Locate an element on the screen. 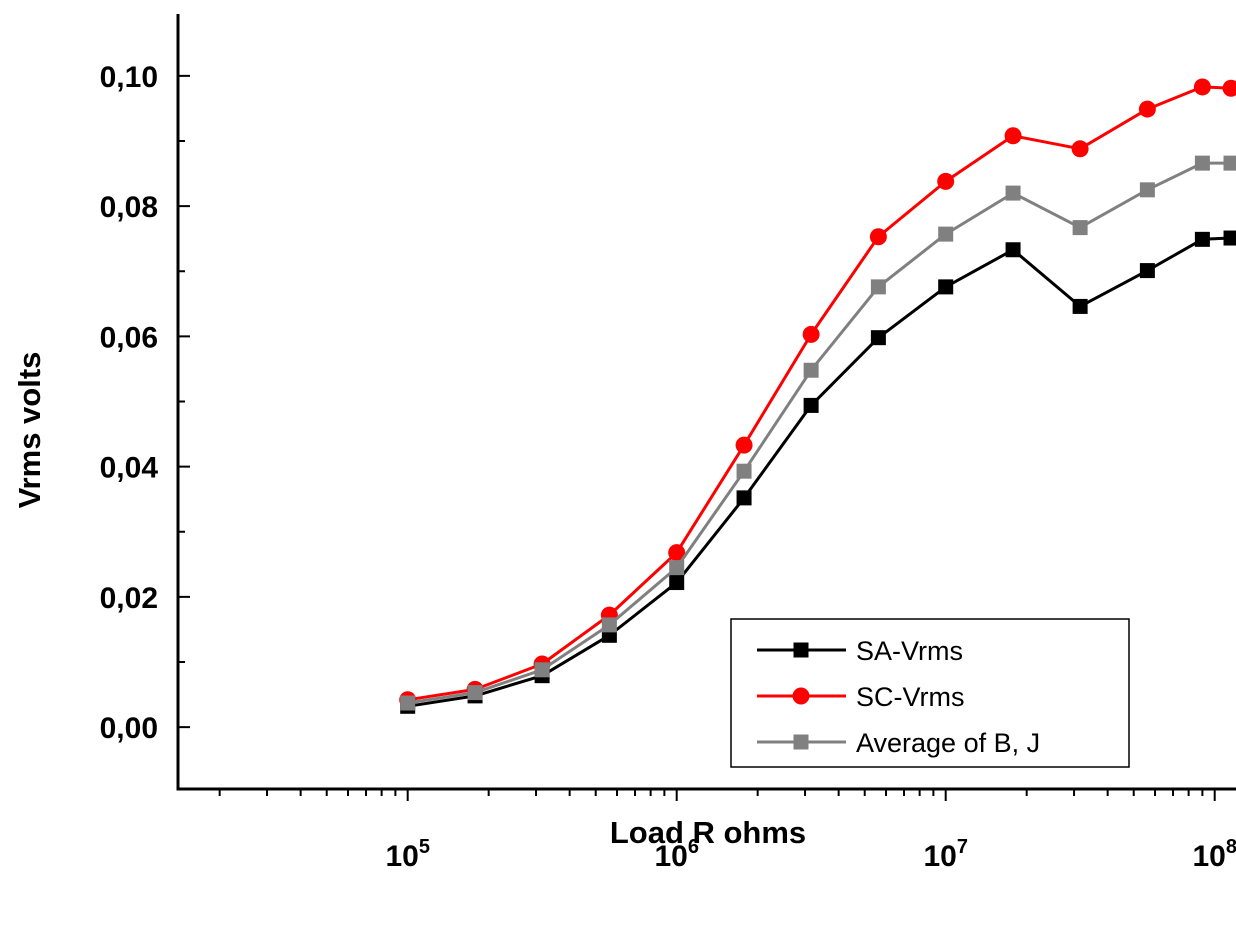 The image size is (1236, 929). x-tick-label: 10⁶ is located at coordinates (676, 854).